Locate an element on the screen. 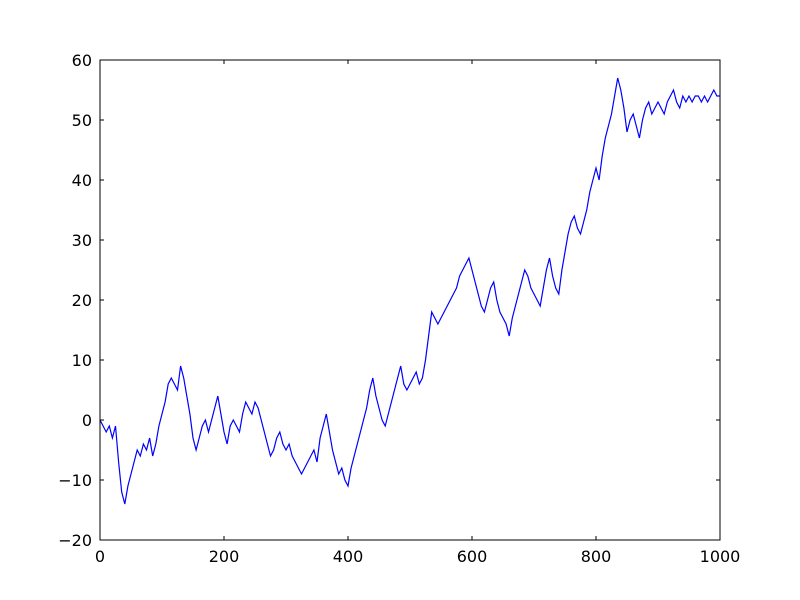  y-tick-label: 0 is located at coordinates (87, 420).